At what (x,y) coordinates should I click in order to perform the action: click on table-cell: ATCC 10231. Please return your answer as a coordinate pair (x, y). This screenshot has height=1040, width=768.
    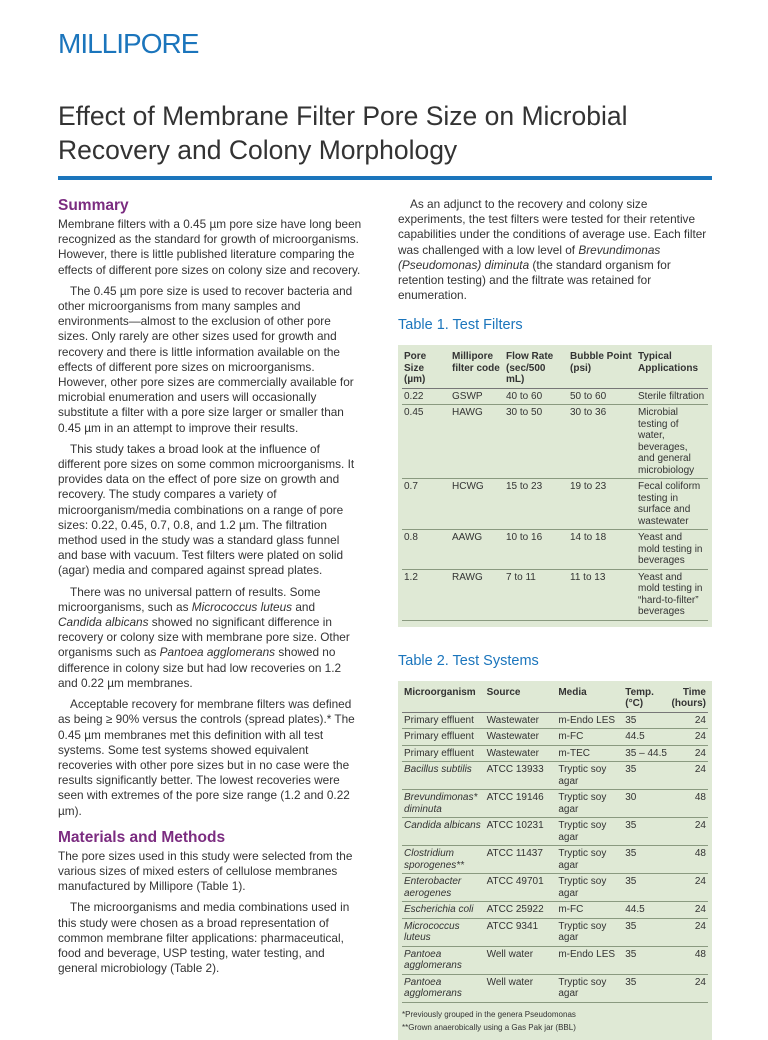
    Looking at the image, I should click on (520, 832).